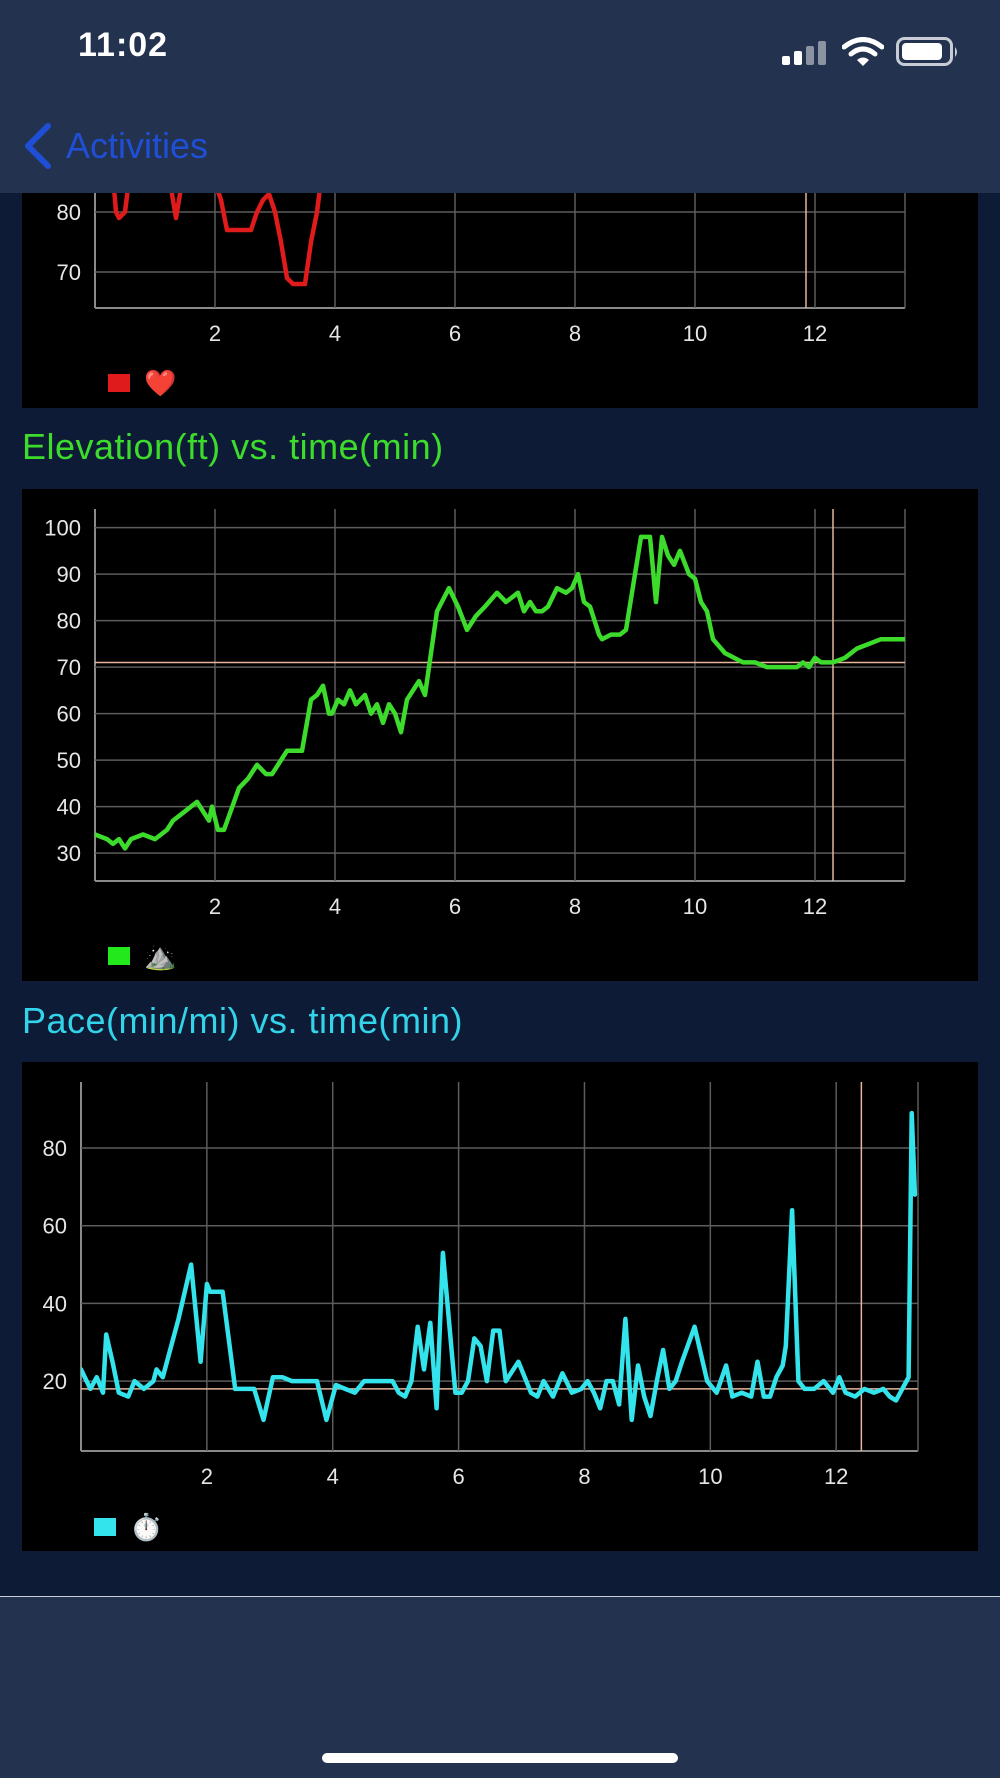  I want to click on mountain-icon: ⛰️, so click(160, 956).